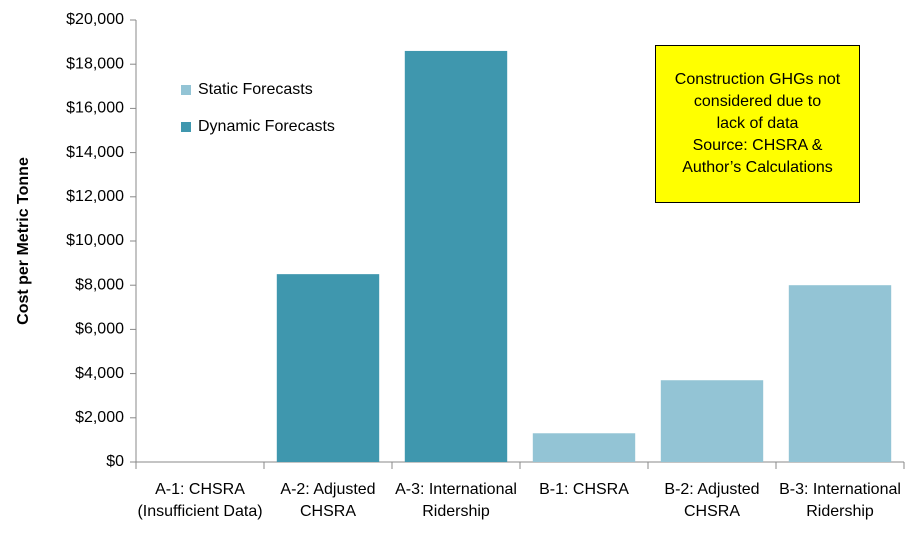 This screenshot has width=905, height=558. Describe the element at coordinates (95, 240) in the screenshot. I see `y-tick-label: $10,000` at that location.